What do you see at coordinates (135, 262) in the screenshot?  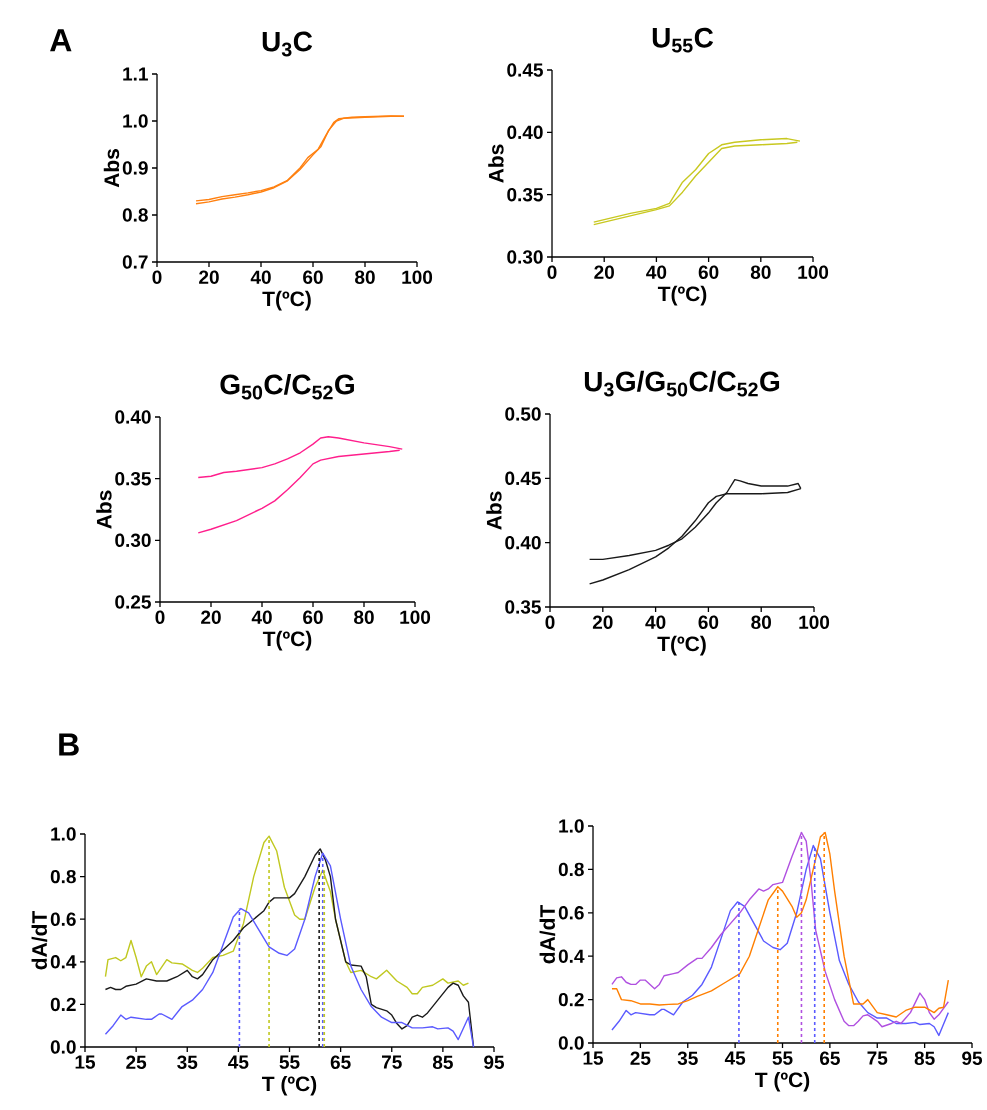 I see `y-tick-label: 0.7` at bounding box center [135, 262].